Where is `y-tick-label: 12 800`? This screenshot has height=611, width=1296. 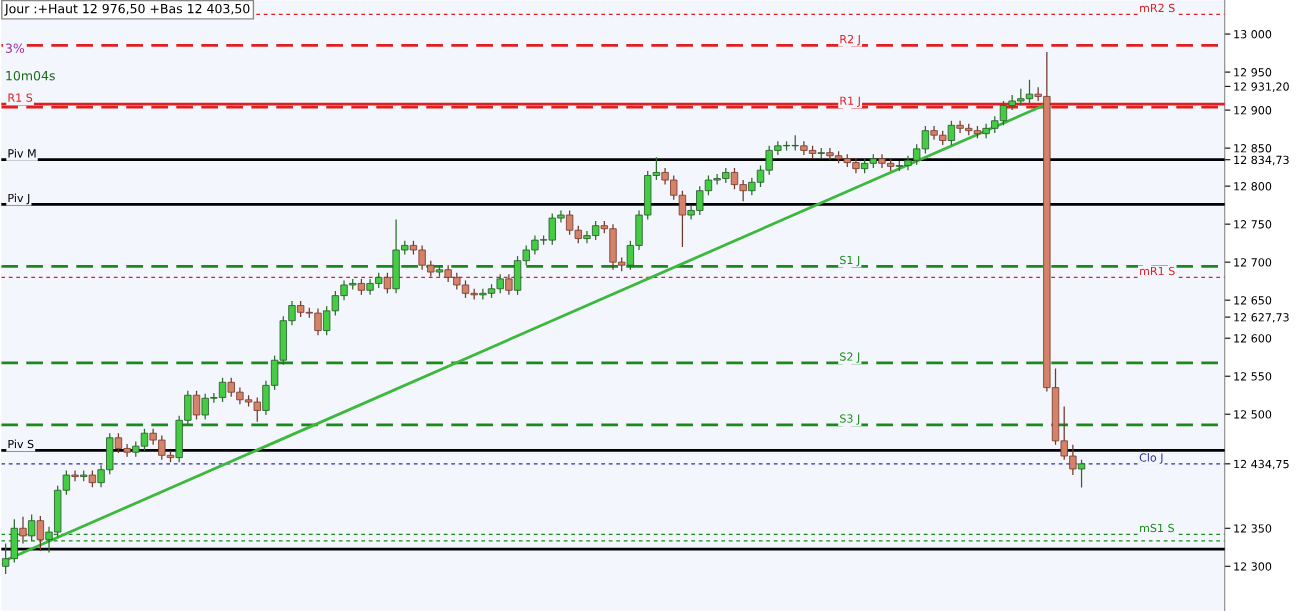
y-tick-label: 12 800 is located at coordinates (1253, 186).